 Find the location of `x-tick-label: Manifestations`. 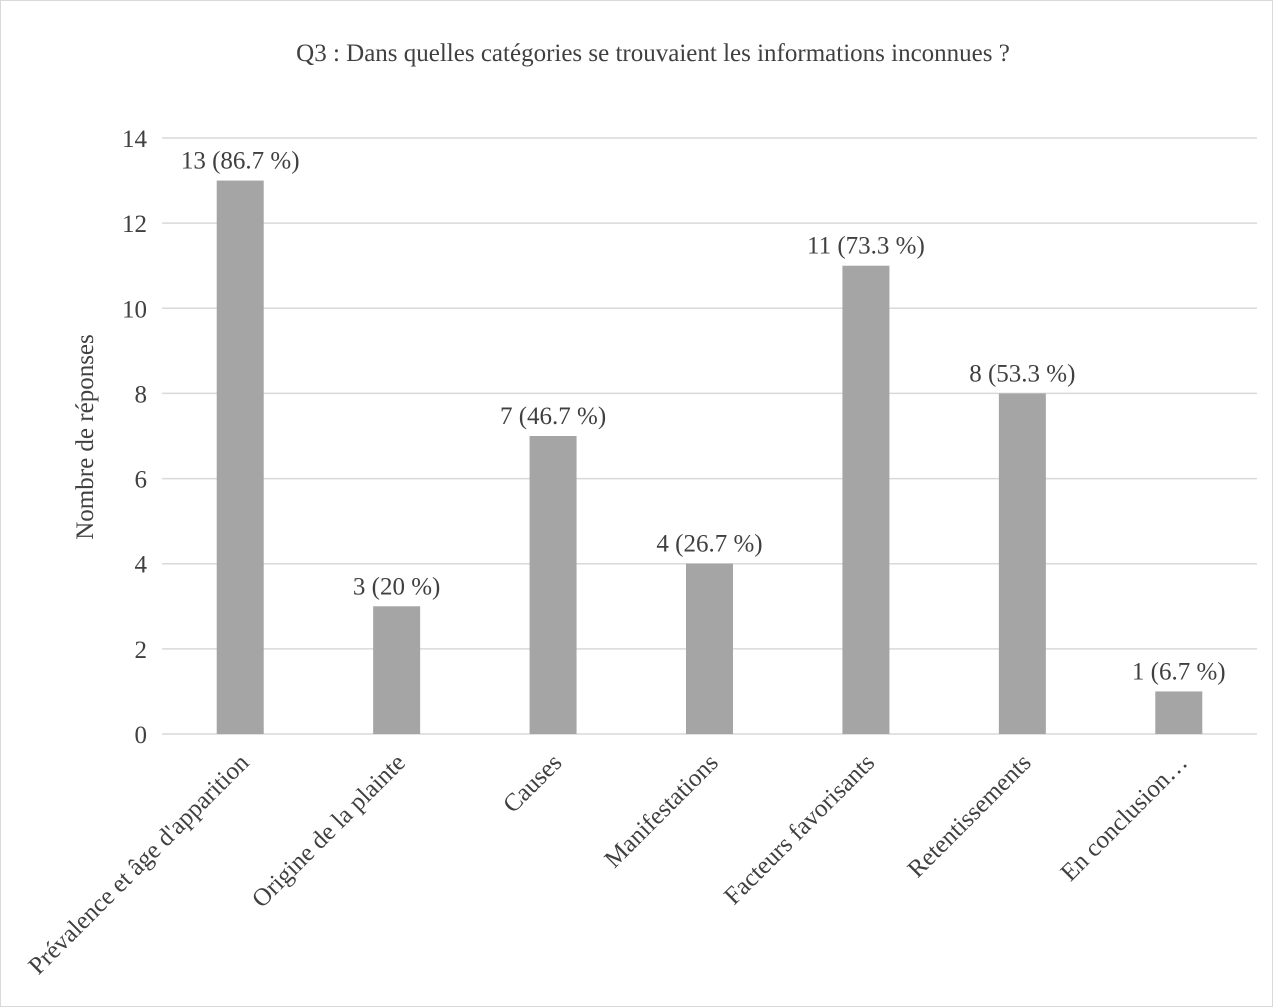

x-tick-label: Manifestations is located at coordinates (662, 811).